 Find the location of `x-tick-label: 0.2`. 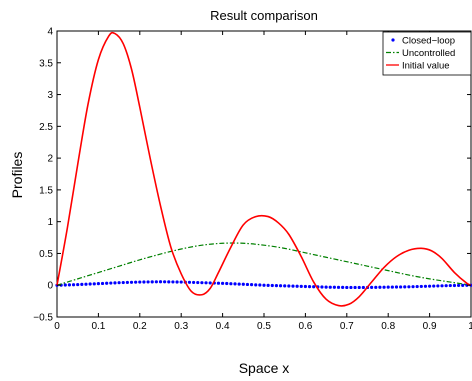

x-tick-label: 0.2 is located at coordinates (140, 326).